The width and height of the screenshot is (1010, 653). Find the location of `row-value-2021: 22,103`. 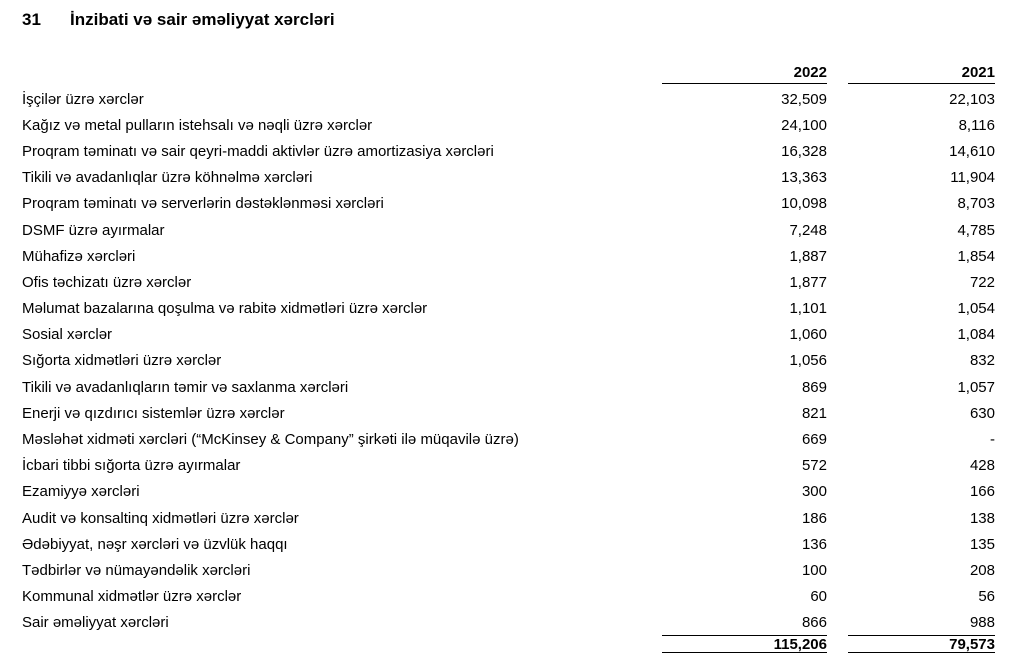

row-value-2021: 22,103 is located at coordinates (972, 99).